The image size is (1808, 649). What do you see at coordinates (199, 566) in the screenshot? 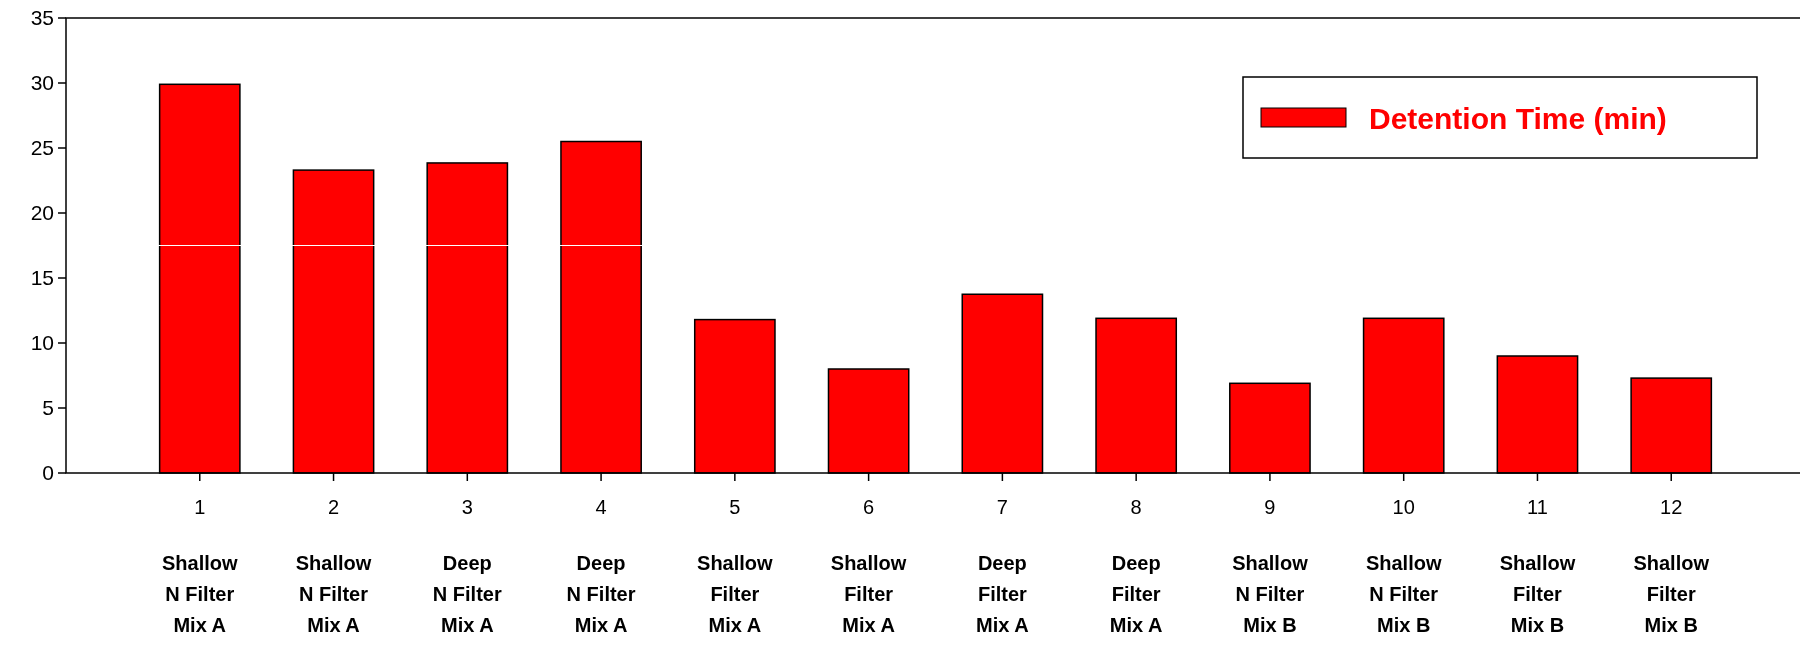
I see `category-label: 1 Shallow N Filter Mix A` at bounding box center [199, 566].